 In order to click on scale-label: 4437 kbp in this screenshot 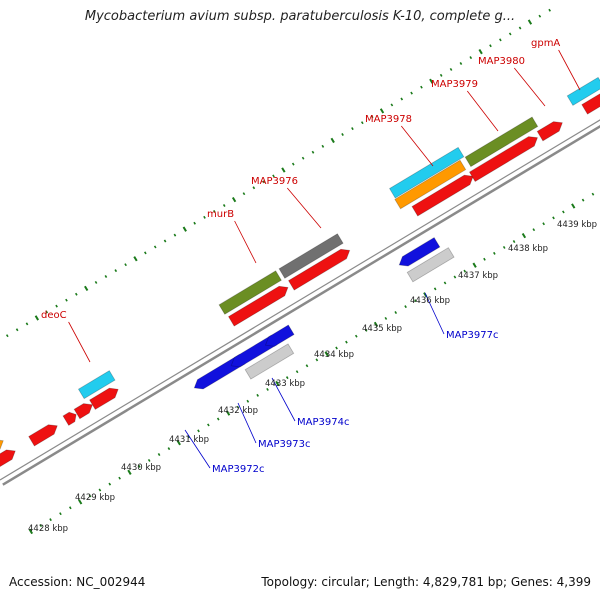, I will do `click(478, 276)`.